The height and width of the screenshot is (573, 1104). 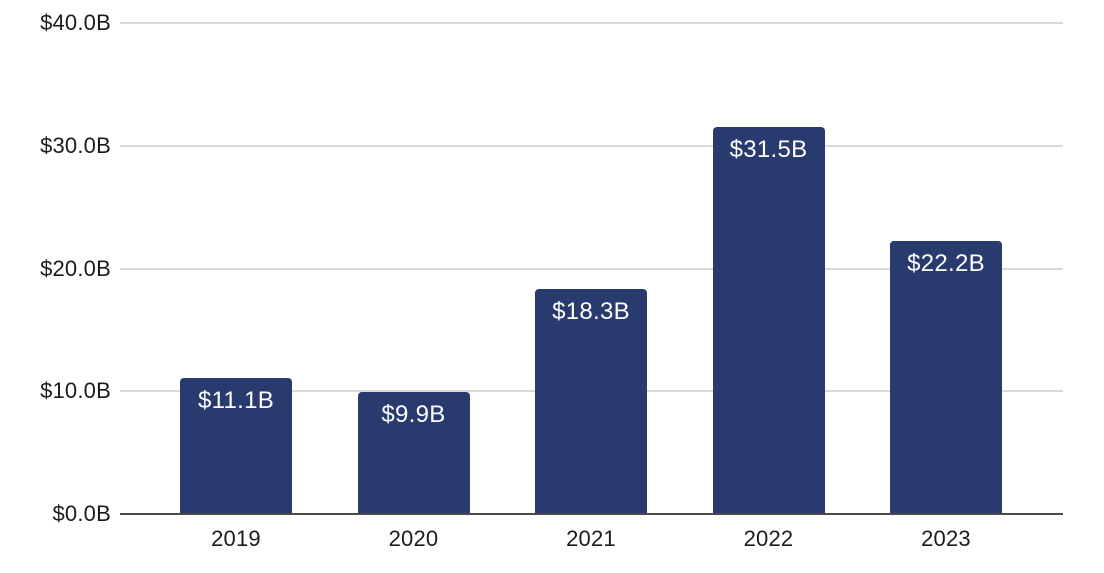 I want to click on y-axis-tick-label: $30.0B, so click(x=75, y=145).